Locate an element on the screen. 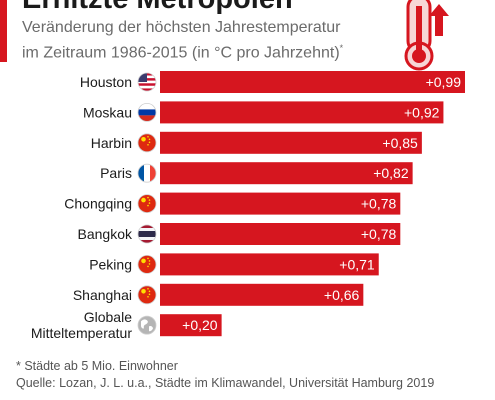  france-flag-icon is located at coordinates (147, 173).